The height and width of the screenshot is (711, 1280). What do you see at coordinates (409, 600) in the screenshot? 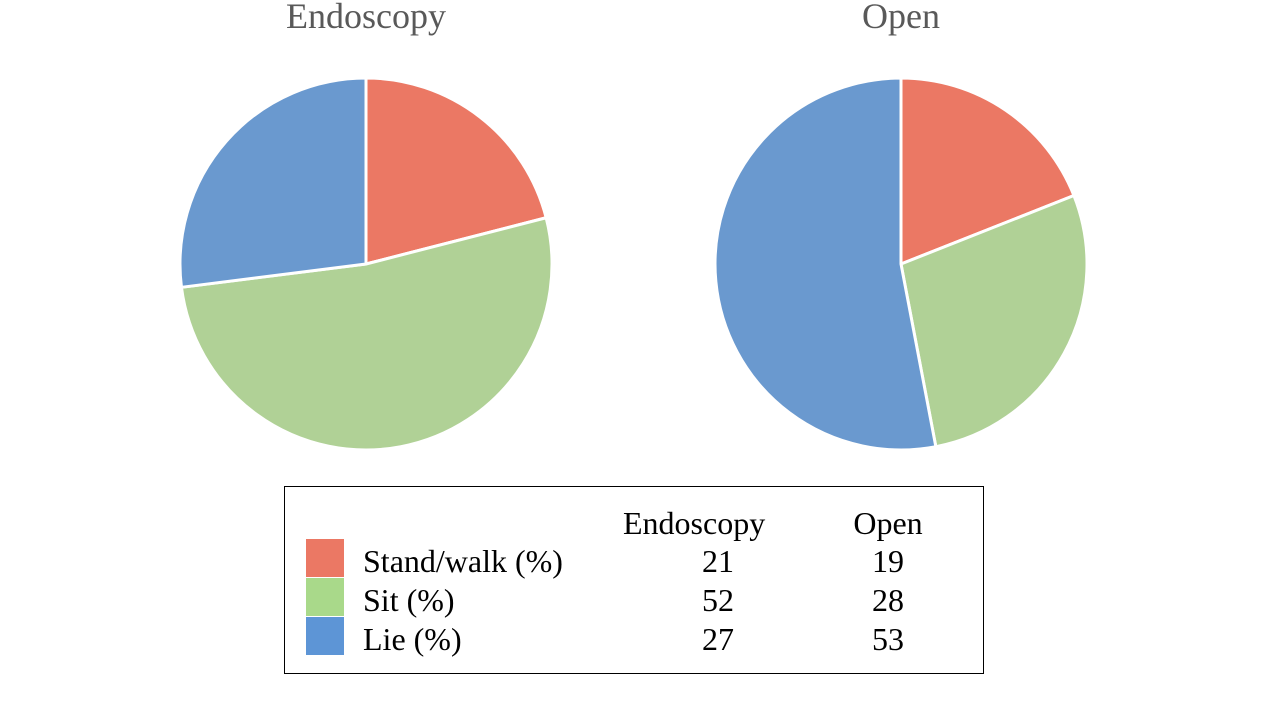
I see `legend-label-sit: Sit (%)` at bounding box center [409, 600].